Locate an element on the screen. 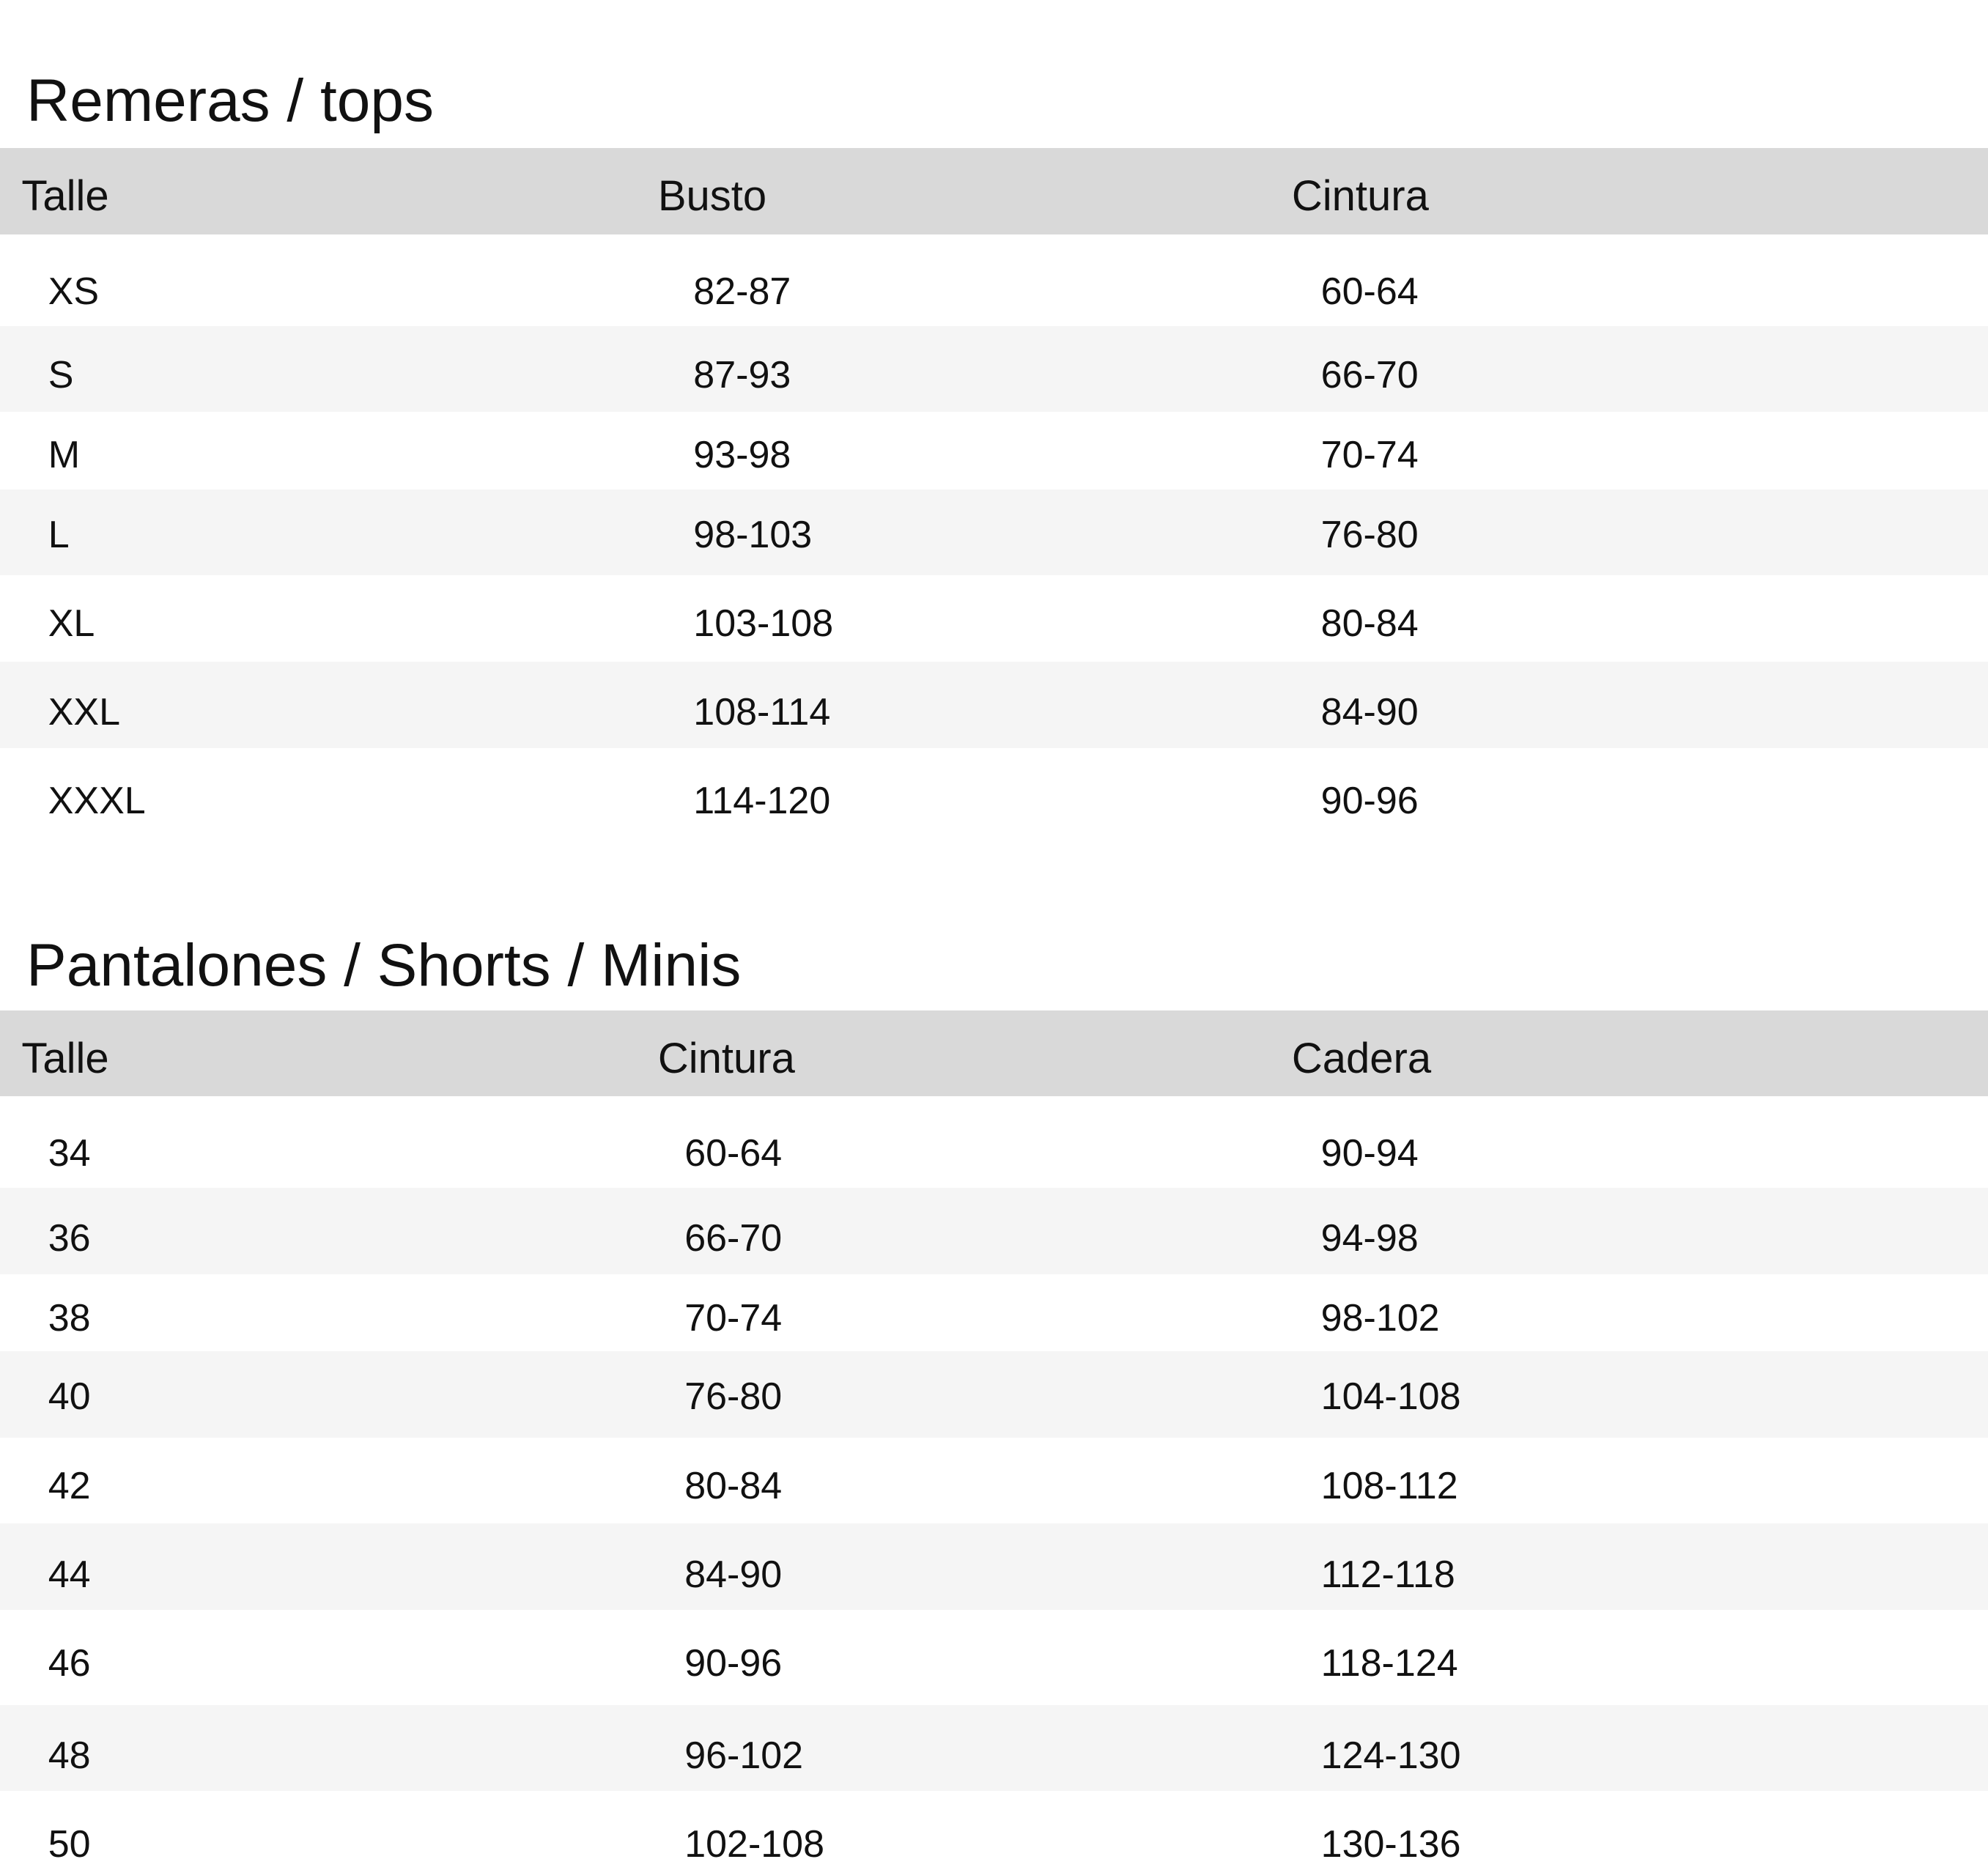 Image resolution: width=1988 pixels, height=1870 pixels. column-header: Cadera is located at coordinates (1361, 1058).